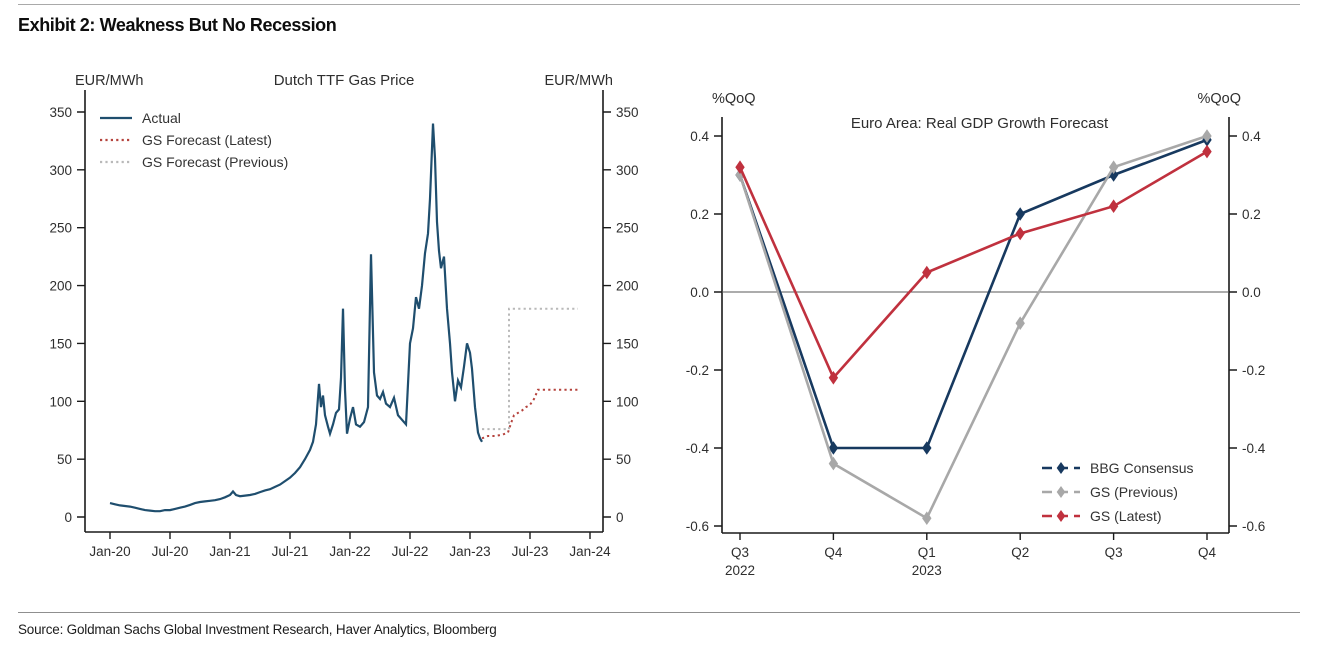 This screenshot has height=655, width=1318. I want to click on chart-title: Euro Area: Real GDP Growth Forecast, so click(980, 123).